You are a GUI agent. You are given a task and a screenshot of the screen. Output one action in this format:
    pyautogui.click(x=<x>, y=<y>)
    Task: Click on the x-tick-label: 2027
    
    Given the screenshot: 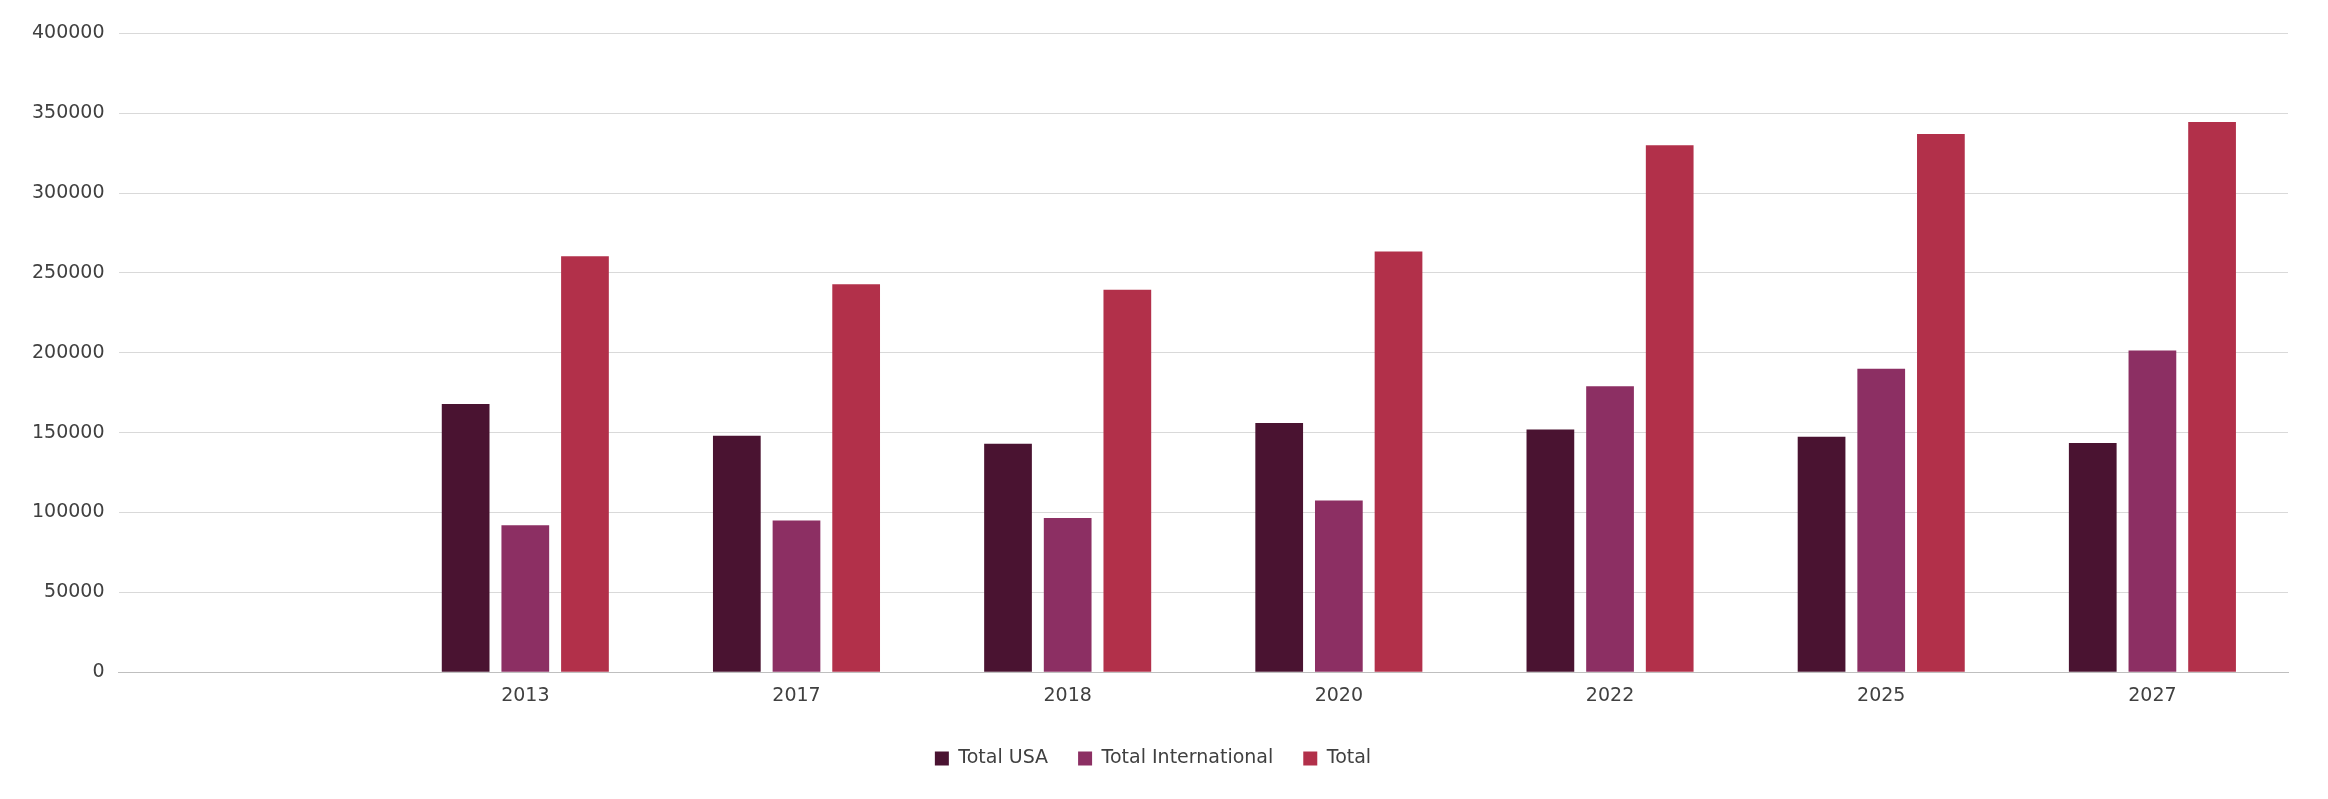 What is the action you would take?
    pyautogui.click(x=2152, y=693)
    